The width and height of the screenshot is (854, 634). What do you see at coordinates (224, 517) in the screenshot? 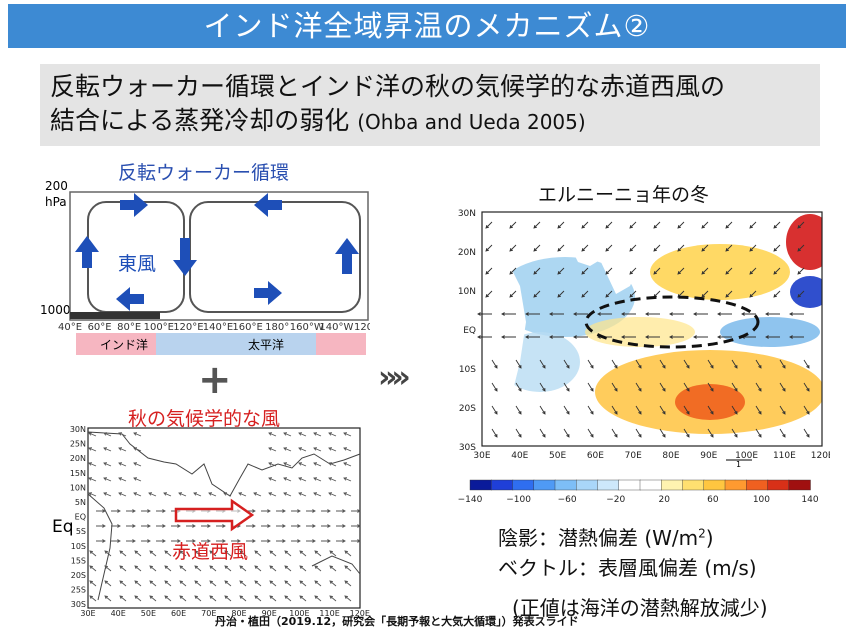
I see `autumn-wind-vectors` at bounding box center [224, 517].